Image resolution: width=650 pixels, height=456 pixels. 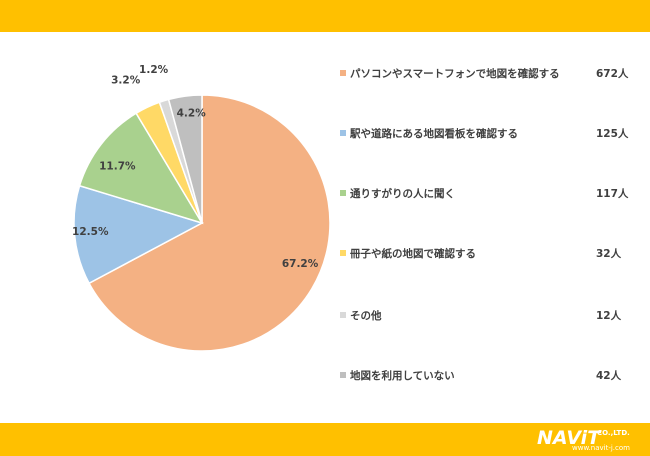 I want to click on legend-item: 駅や道路にある地図看板を確認する 125人, so click(x=490, y=134).